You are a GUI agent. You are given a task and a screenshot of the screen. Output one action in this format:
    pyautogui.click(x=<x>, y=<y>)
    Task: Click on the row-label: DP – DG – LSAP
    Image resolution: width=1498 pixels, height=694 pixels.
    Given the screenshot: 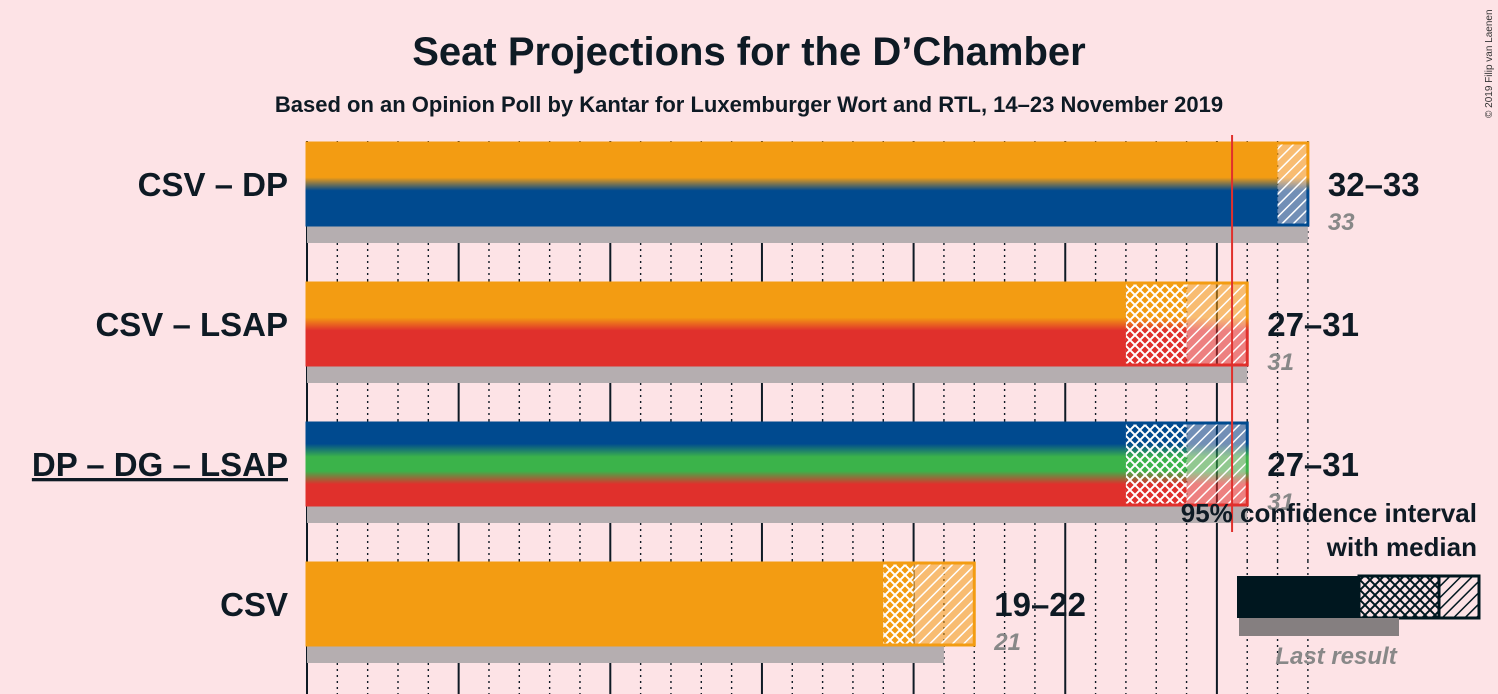 What is the action you would take?
    pyautogui.click(x=160, y=464)
    